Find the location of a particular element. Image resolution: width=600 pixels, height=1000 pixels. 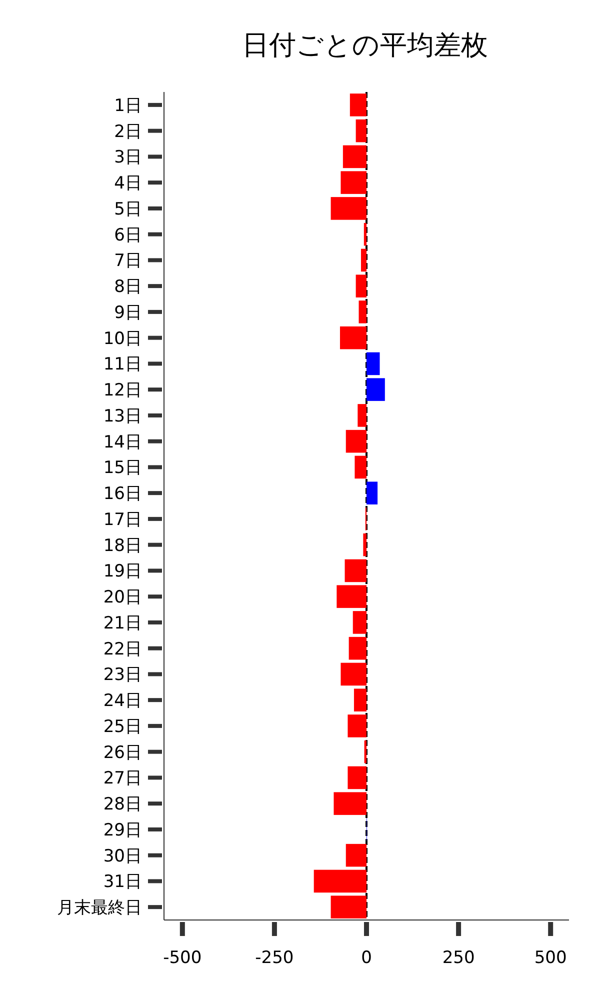

y-tick-label: 29日 is located at coordinates (122, 830).